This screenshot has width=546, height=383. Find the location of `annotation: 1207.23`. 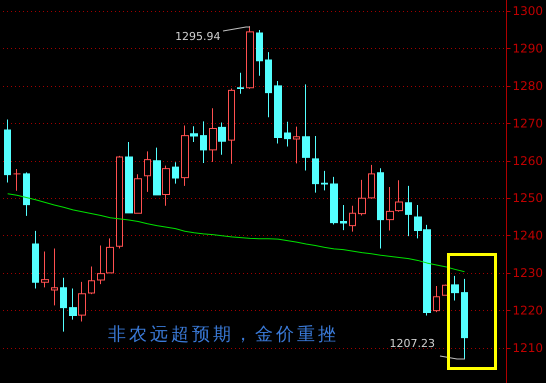

annotation: 1207.23 is located at coordinates (412, 343).